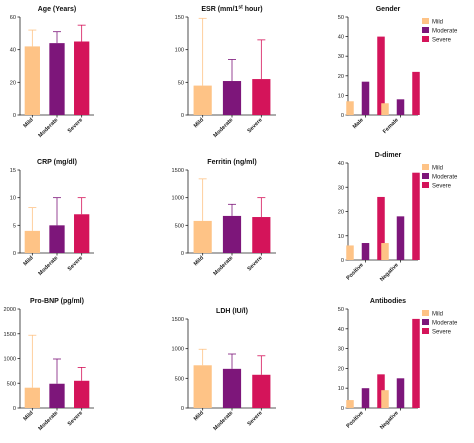 The width and height of the screenshot is (474, 443). What do you see at coordinates (442, 332) in the screenshot?
I see `legend-label: Severe` at bounding box center [442, 332].